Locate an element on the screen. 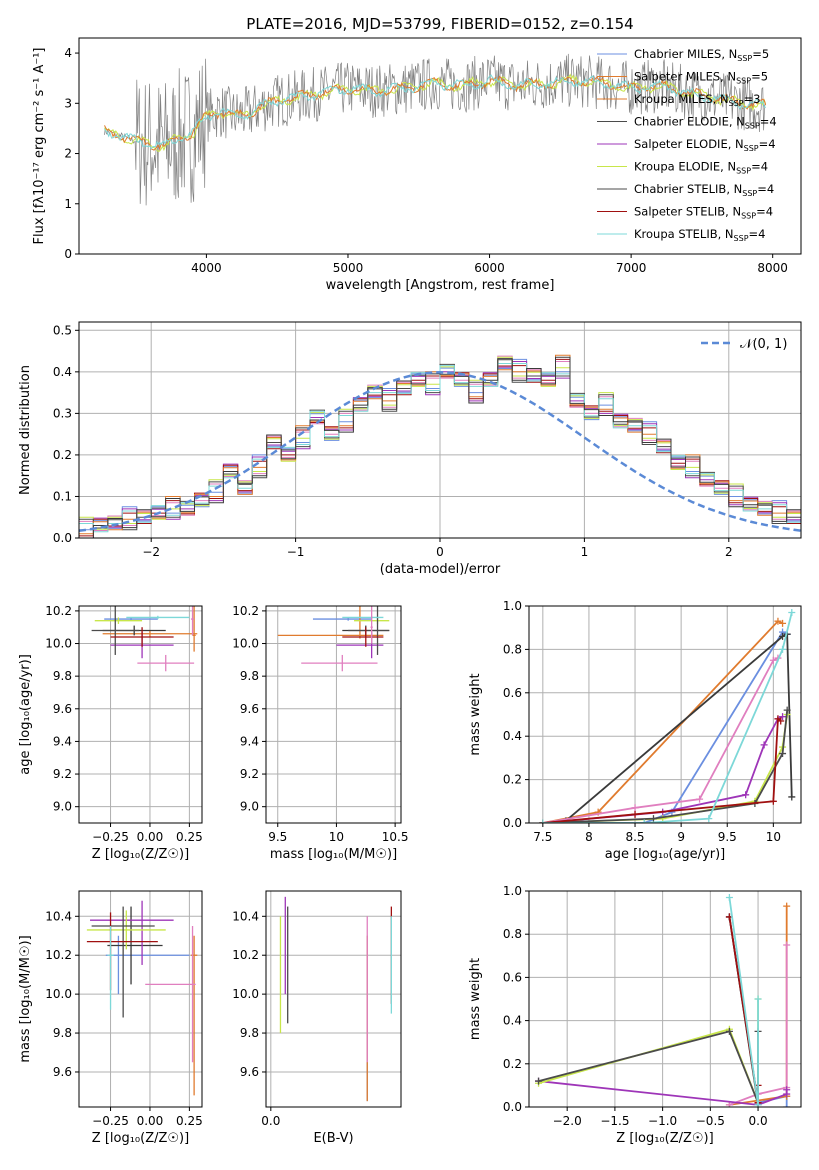 The width and height of the screenshot is (819, 1170). y-tick-label: 1 is located at coordinates (68, 204).